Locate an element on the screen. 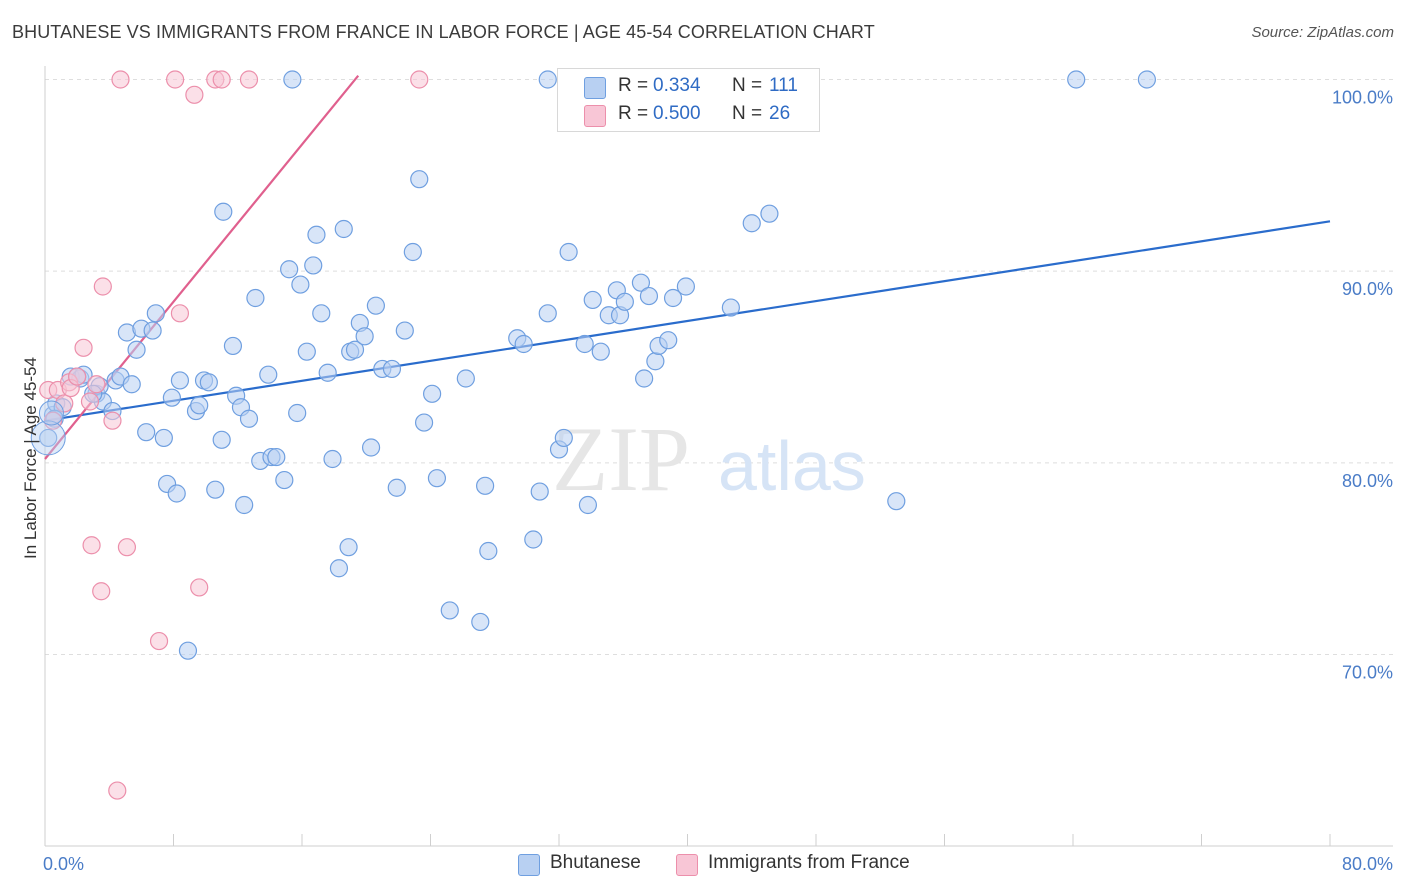 This screenshot has height=892, width=1406. y-tick-label: 100.0% is located at coordinates (1362, 98).